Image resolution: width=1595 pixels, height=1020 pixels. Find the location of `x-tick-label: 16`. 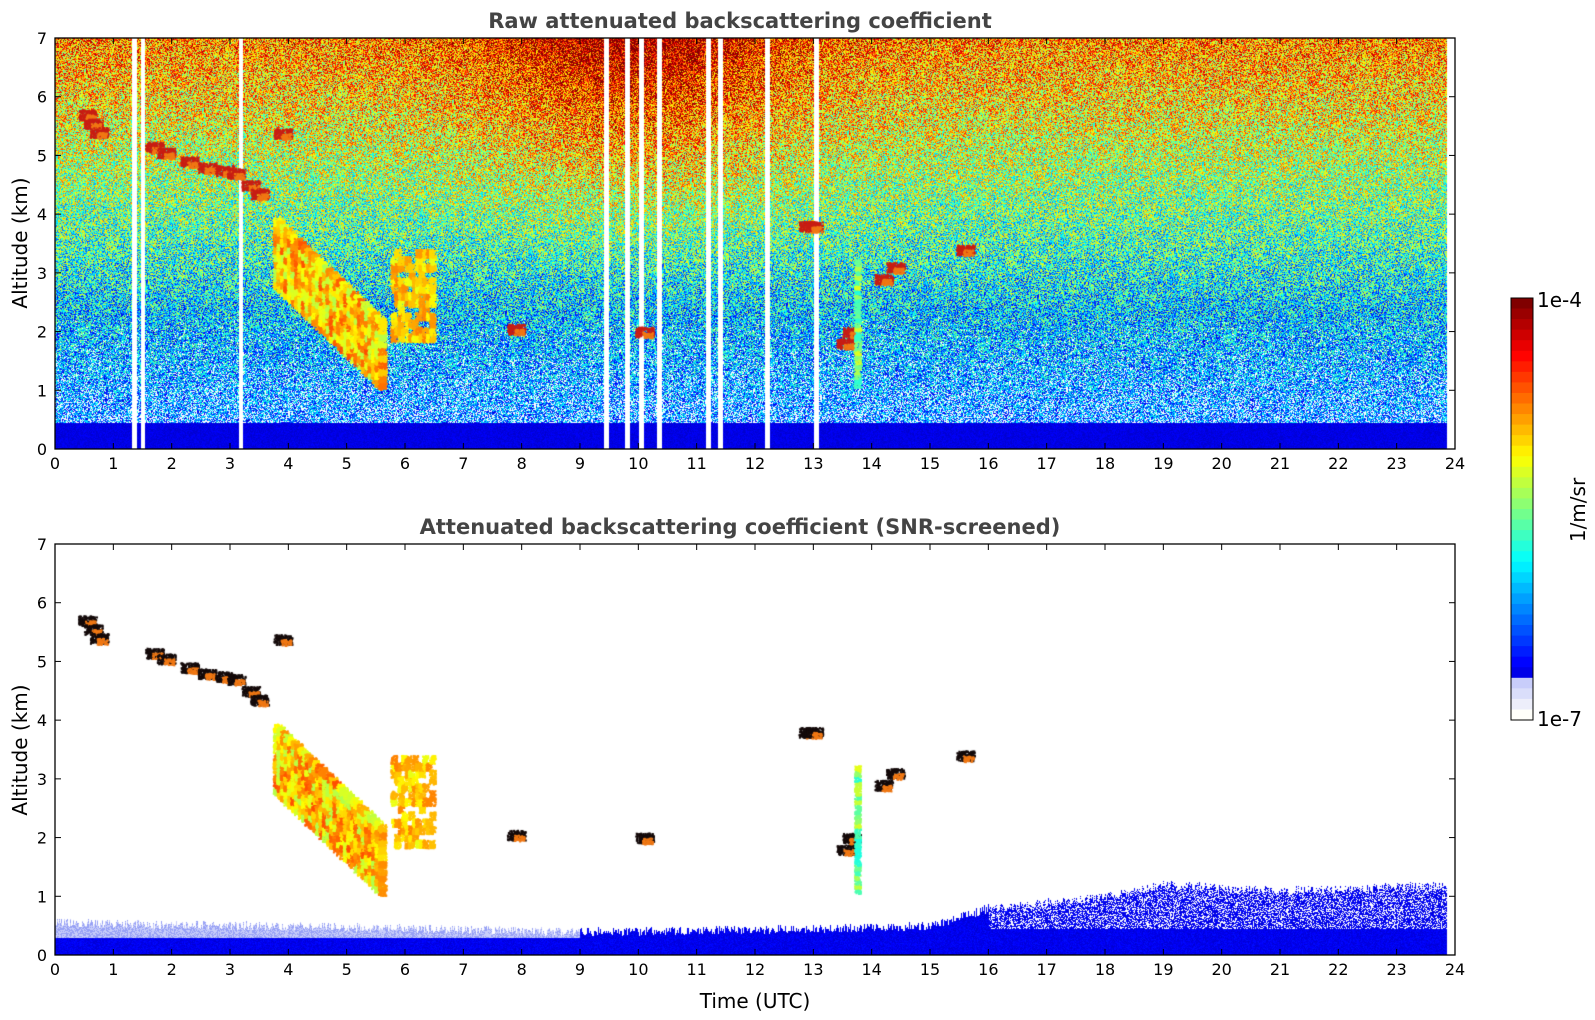

x-tick-label: 16 is located at coordinates (988, 969).